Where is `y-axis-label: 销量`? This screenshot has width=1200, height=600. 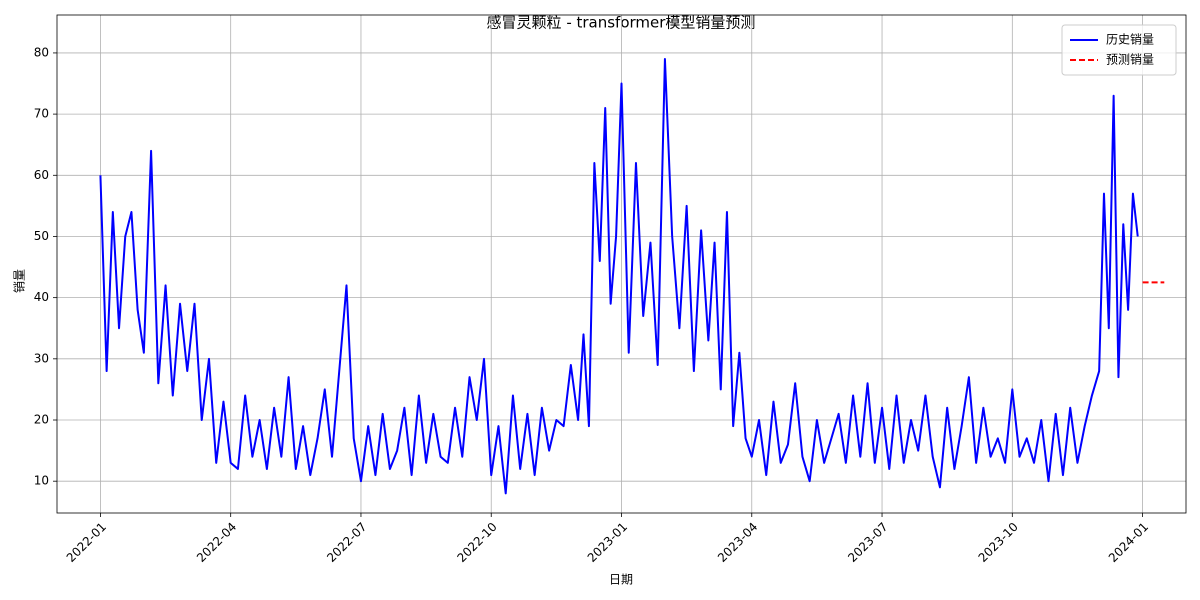
y-axis-label: 销量 is located at coordinates (20, 281).